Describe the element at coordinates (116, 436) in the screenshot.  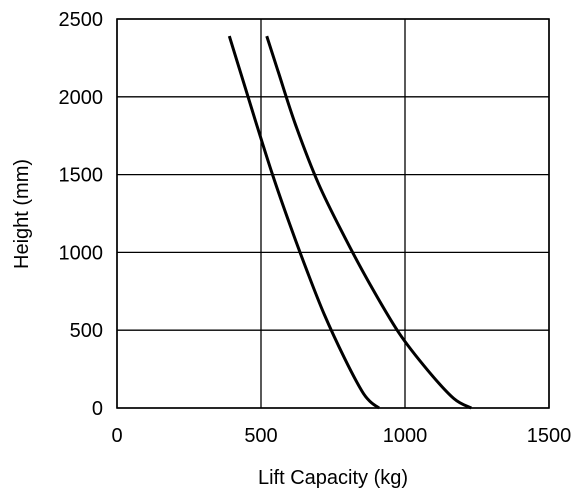
I see `x-tick-label: 0` at that location.